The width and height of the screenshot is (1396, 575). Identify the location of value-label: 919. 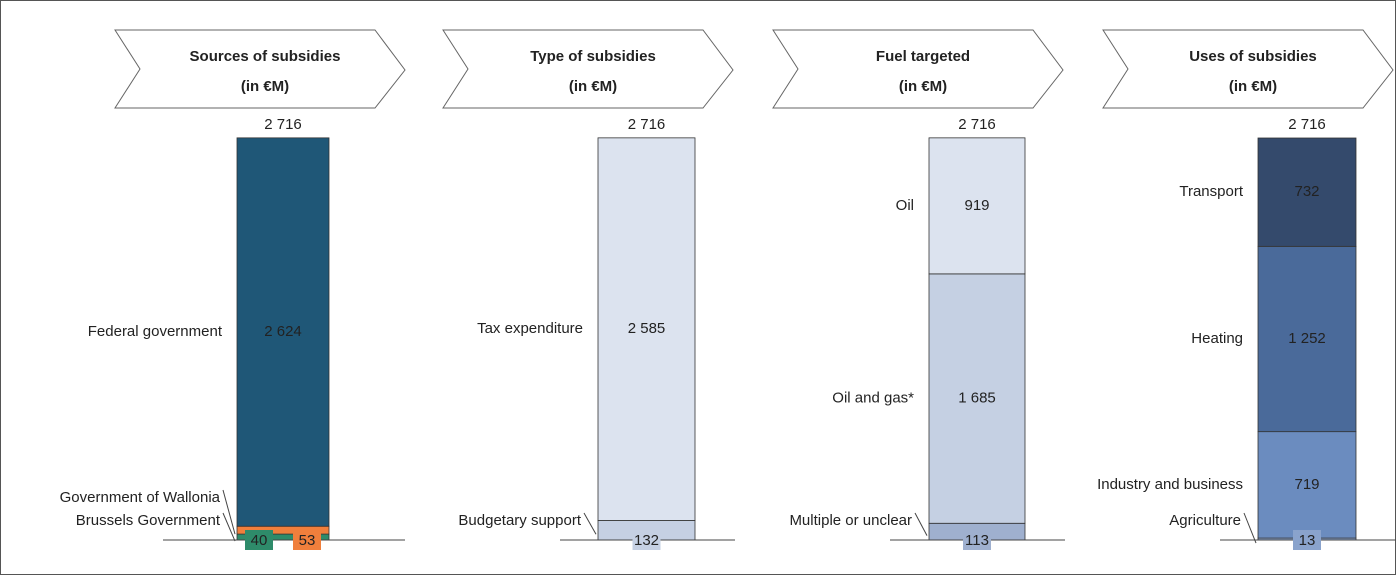
(976, 205).